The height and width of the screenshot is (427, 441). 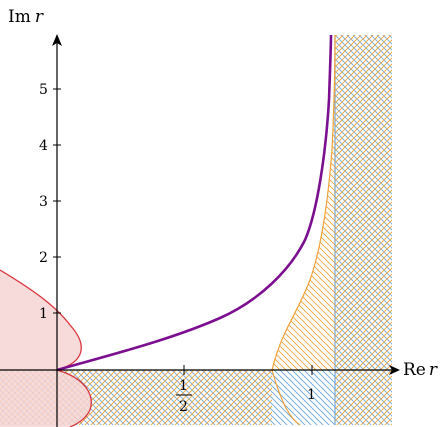 What do you see at coordinates (19, 17) in the screenshot?
I see `y-axis-label-prefix: Im` at bounding box center [19, 17].